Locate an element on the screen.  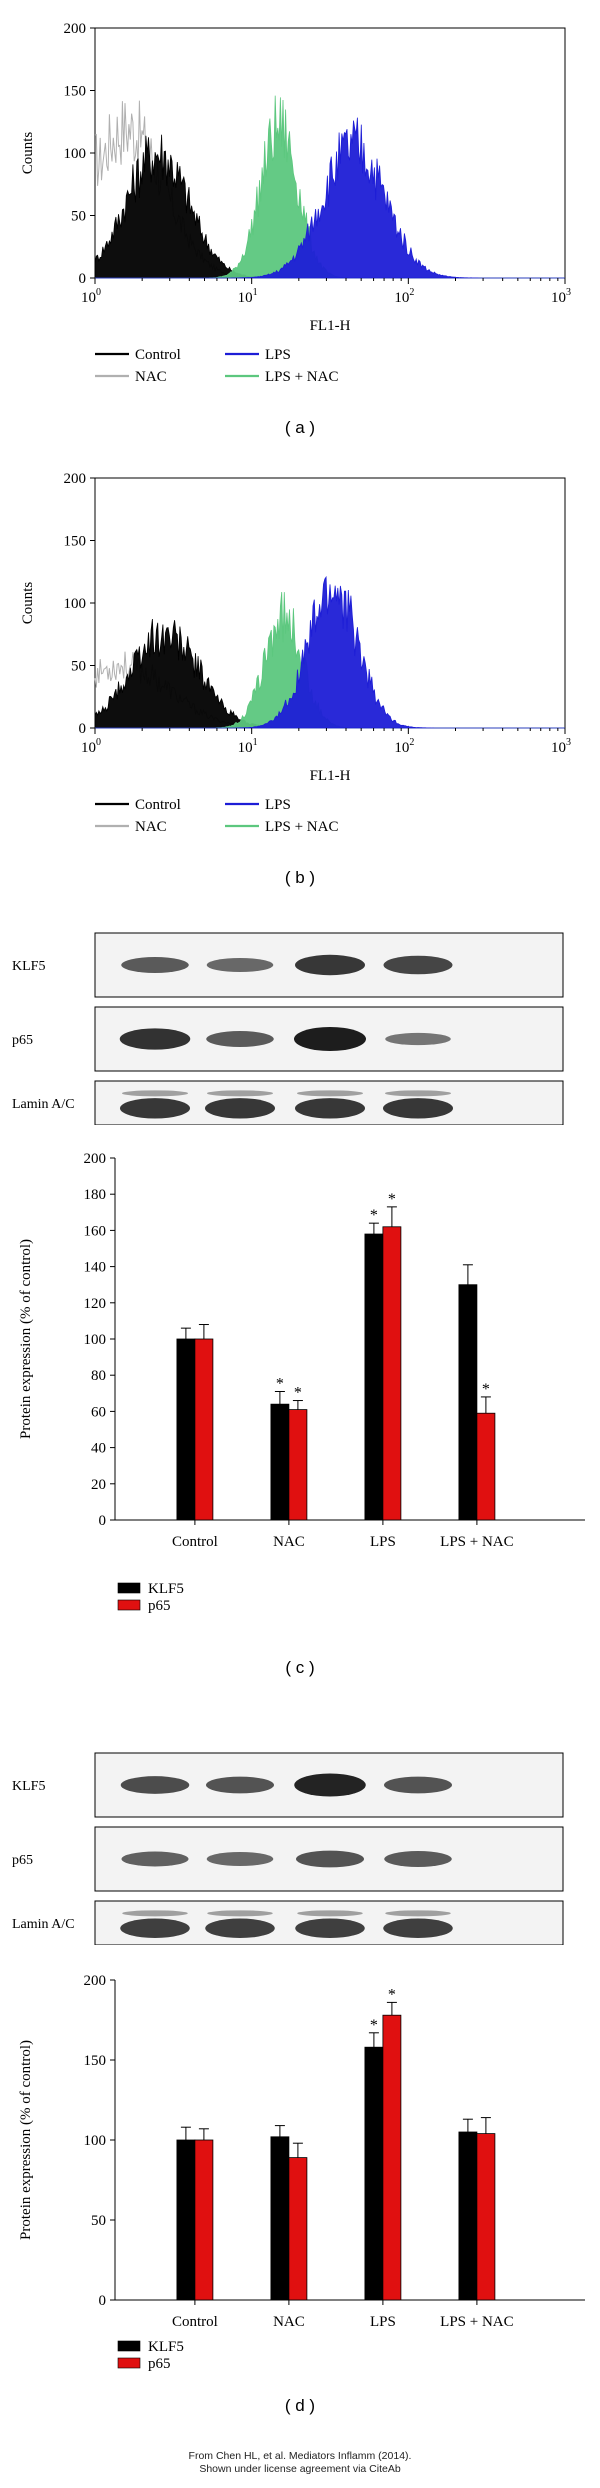
y-tick-label: 140 is located at coordinates (95, 1268).